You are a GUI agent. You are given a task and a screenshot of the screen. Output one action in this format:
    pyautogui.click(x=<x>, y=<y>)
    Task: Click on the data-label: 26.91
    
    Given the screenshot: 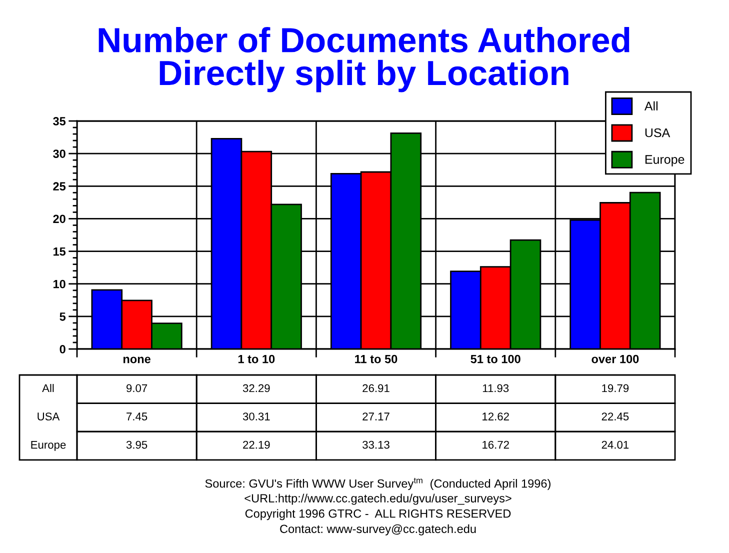 What is the action you would take?
    pyautogui.click(x=376, y=388)
    